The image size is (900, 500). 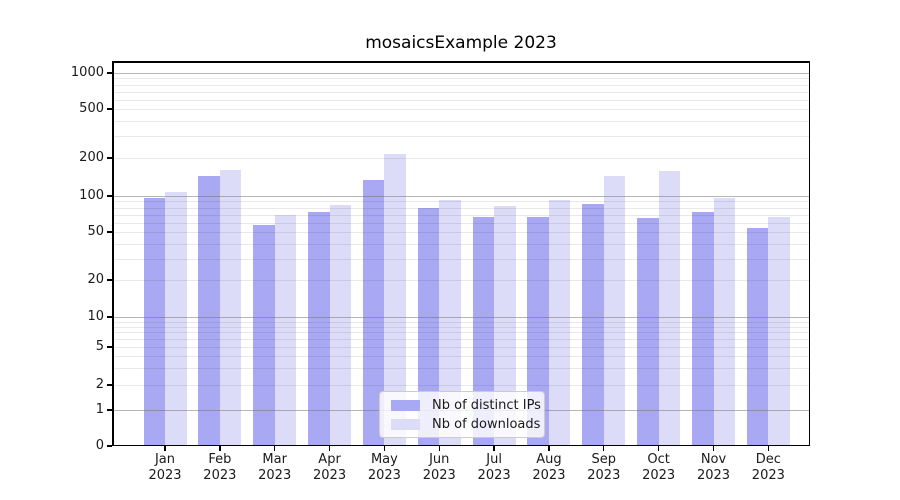 What do you see at coordinates (285, 330) in the screenshot?
I see `bar-nb-of-downloads-mar` at bounding box center [285, 330].